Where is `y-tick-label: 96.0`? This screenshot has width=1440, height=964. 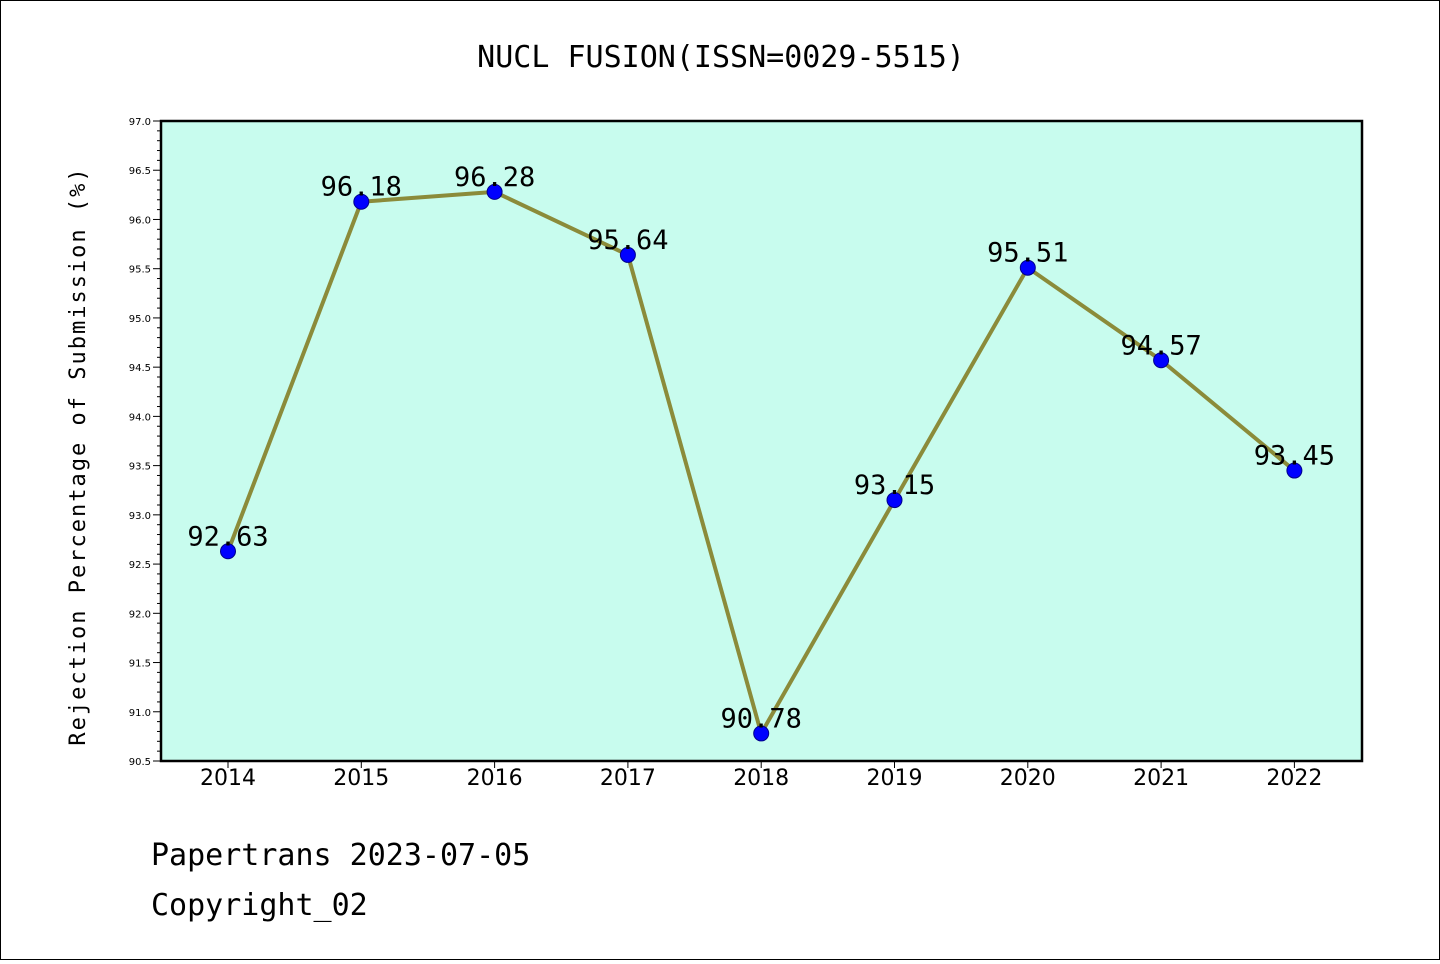 y-tick-label: 96.0 is located at coordinates (140, 220).